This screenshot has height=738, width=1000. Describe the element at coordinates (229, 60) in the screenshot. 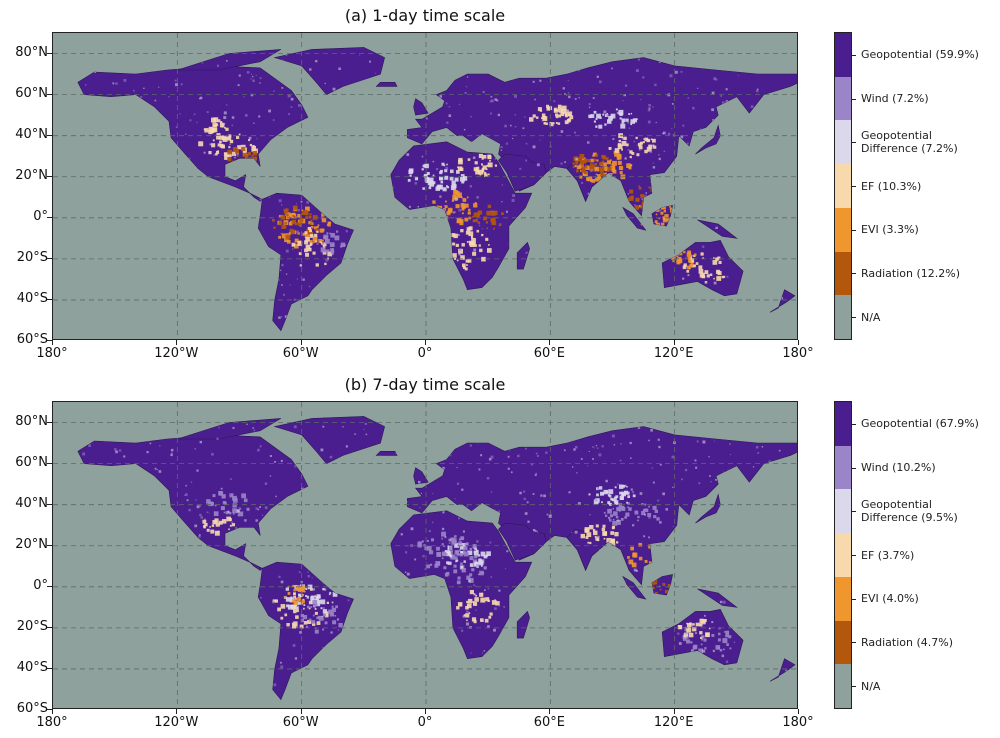

I see `landmass-canadian-arctic` at that location.